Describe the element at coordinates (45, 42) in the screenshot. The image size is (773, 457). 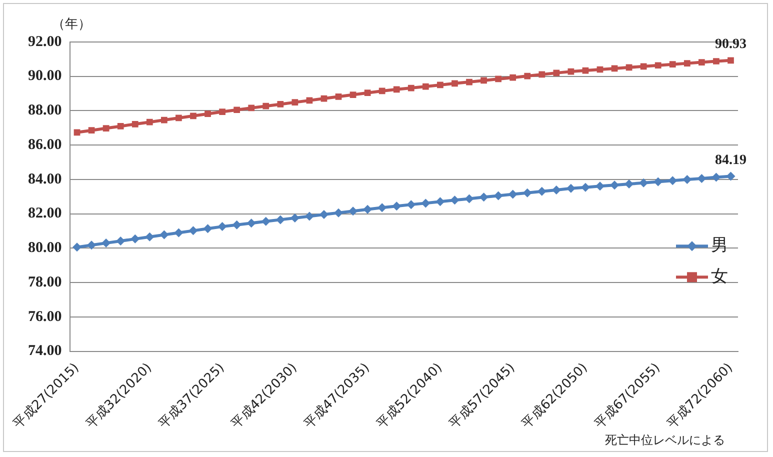
I see `y-tick-label: 92.00` at that location.